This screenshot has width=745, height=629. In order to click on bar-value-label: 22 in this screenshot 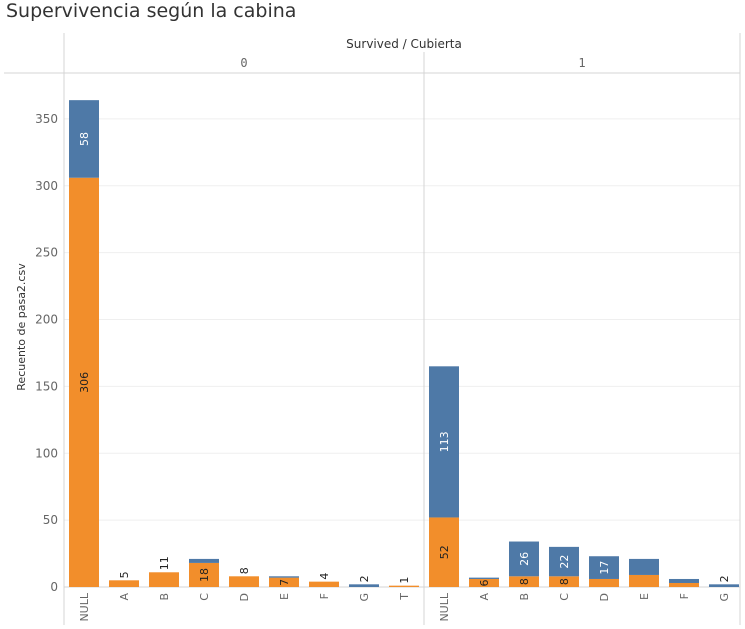, I will do `click(564, 562)`.